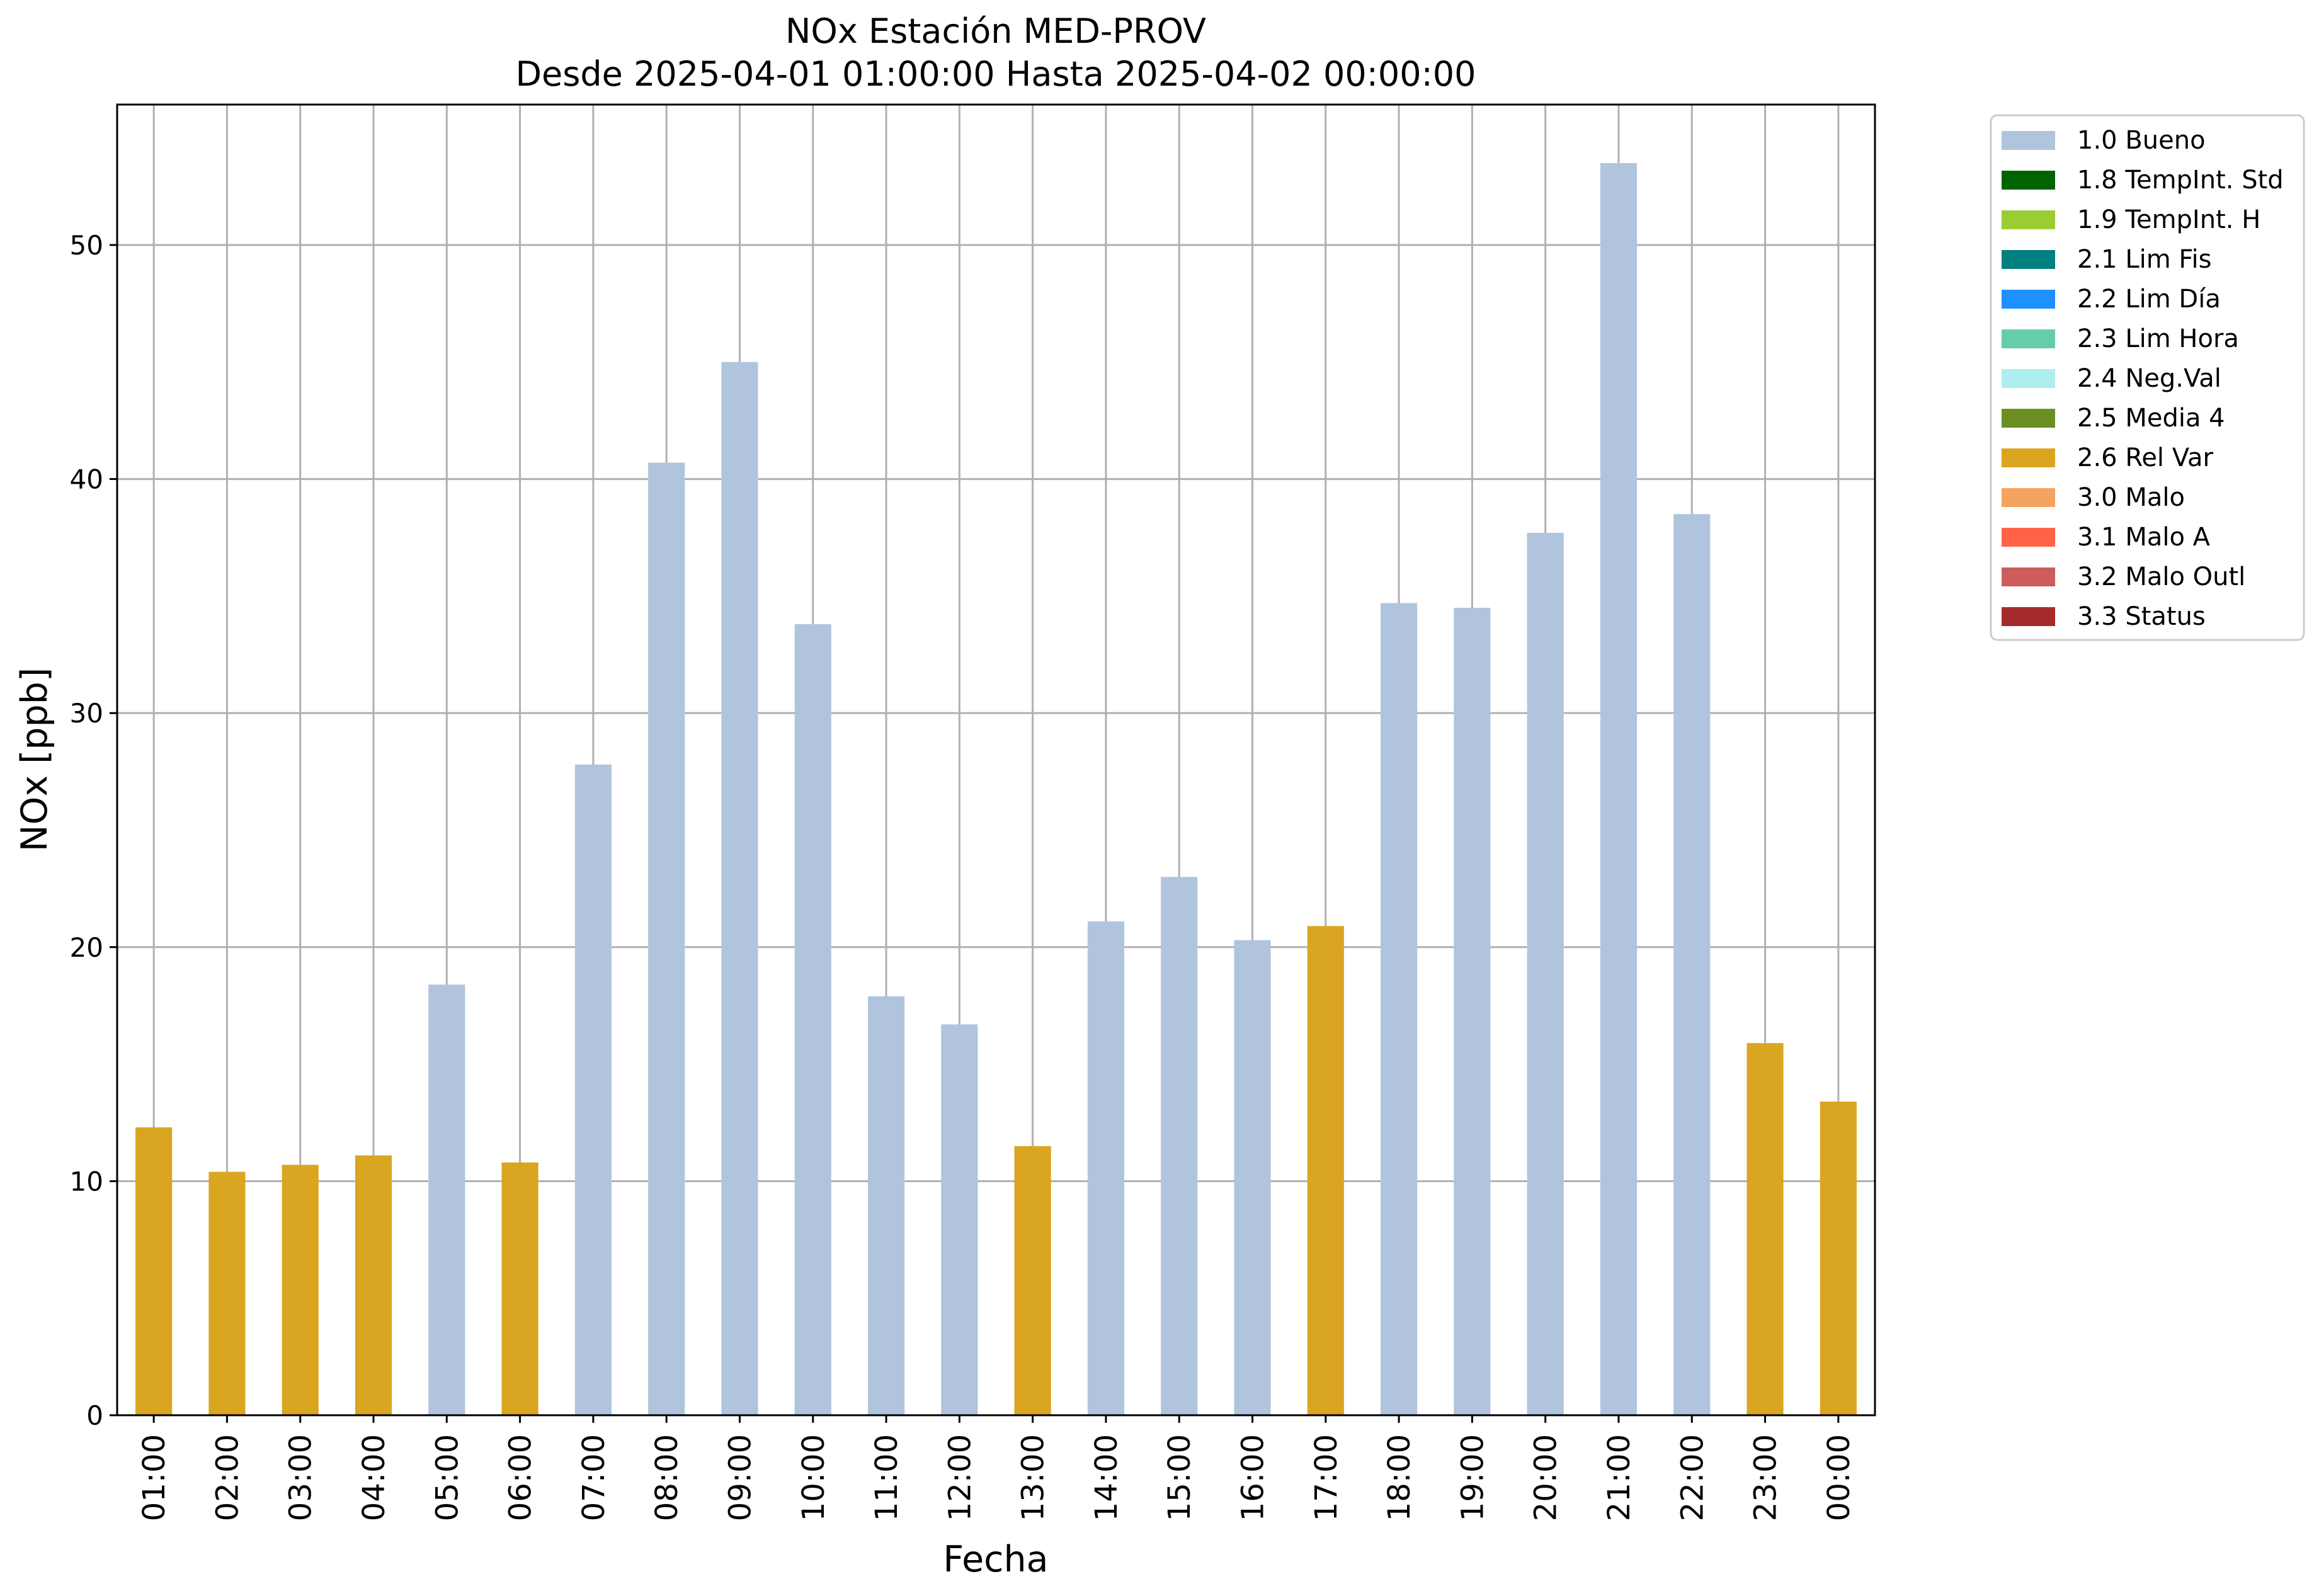 This screenshot has width=2319, height=1596. What do you see at coordinates (93, 830) in the screenshot?
I see `y-axis: 0 10 20 30 40 50` at bounding box center [93, 830].